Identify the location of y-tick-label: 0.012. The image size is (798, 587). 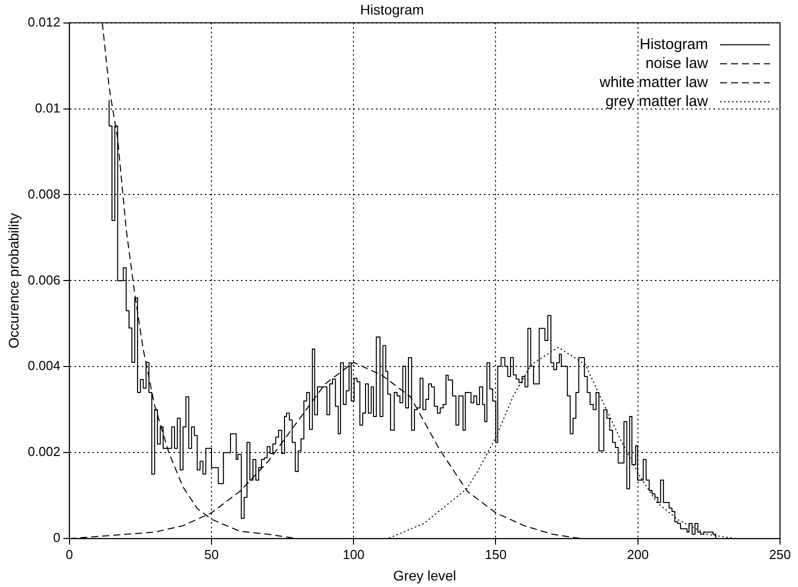
(44, 22).